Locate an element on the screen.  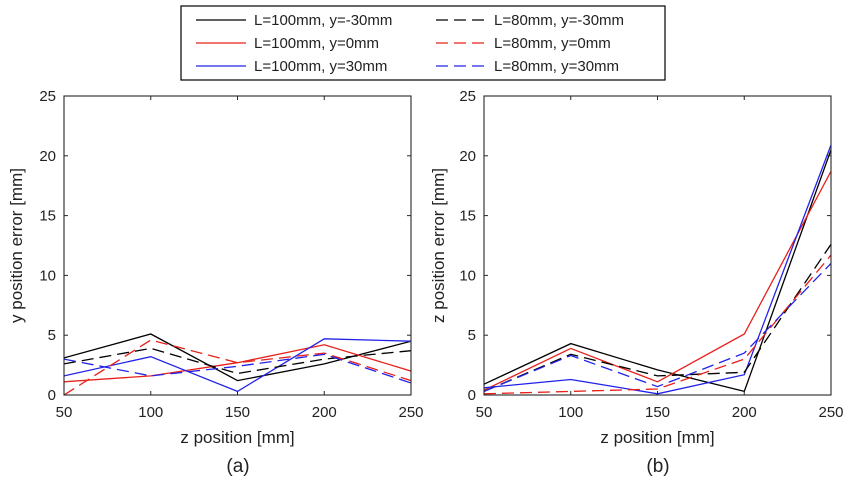
legend-label: L=100mm, y=0mm is located at coordinates (316, 43).